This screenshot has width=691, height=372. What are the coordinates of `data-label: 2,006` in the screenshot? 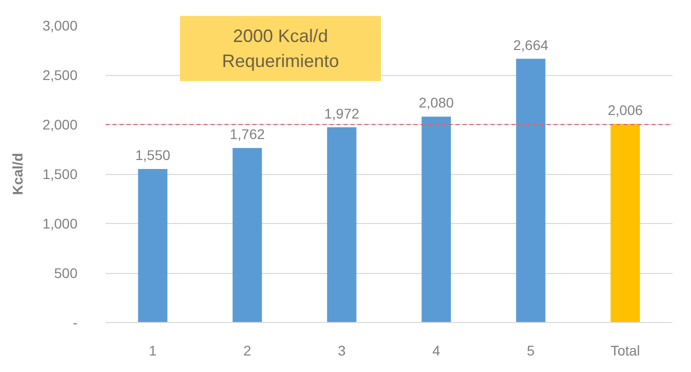 It's located at (625, 110).